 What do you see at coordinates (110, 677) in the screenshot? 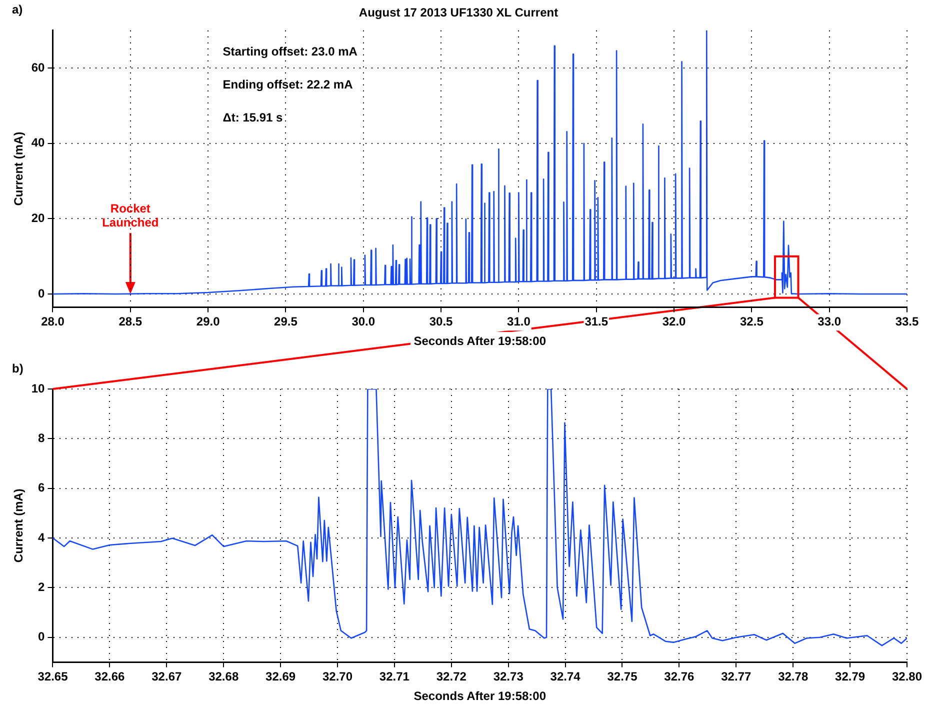
I see `x-tick-label: 32.66` at bounding box center [110, 677].